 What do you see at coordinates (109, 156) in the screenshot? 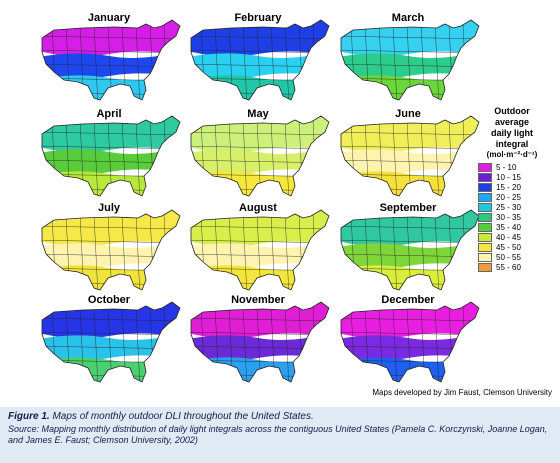
I see `map-april: April` at bounding box center [109, 156].